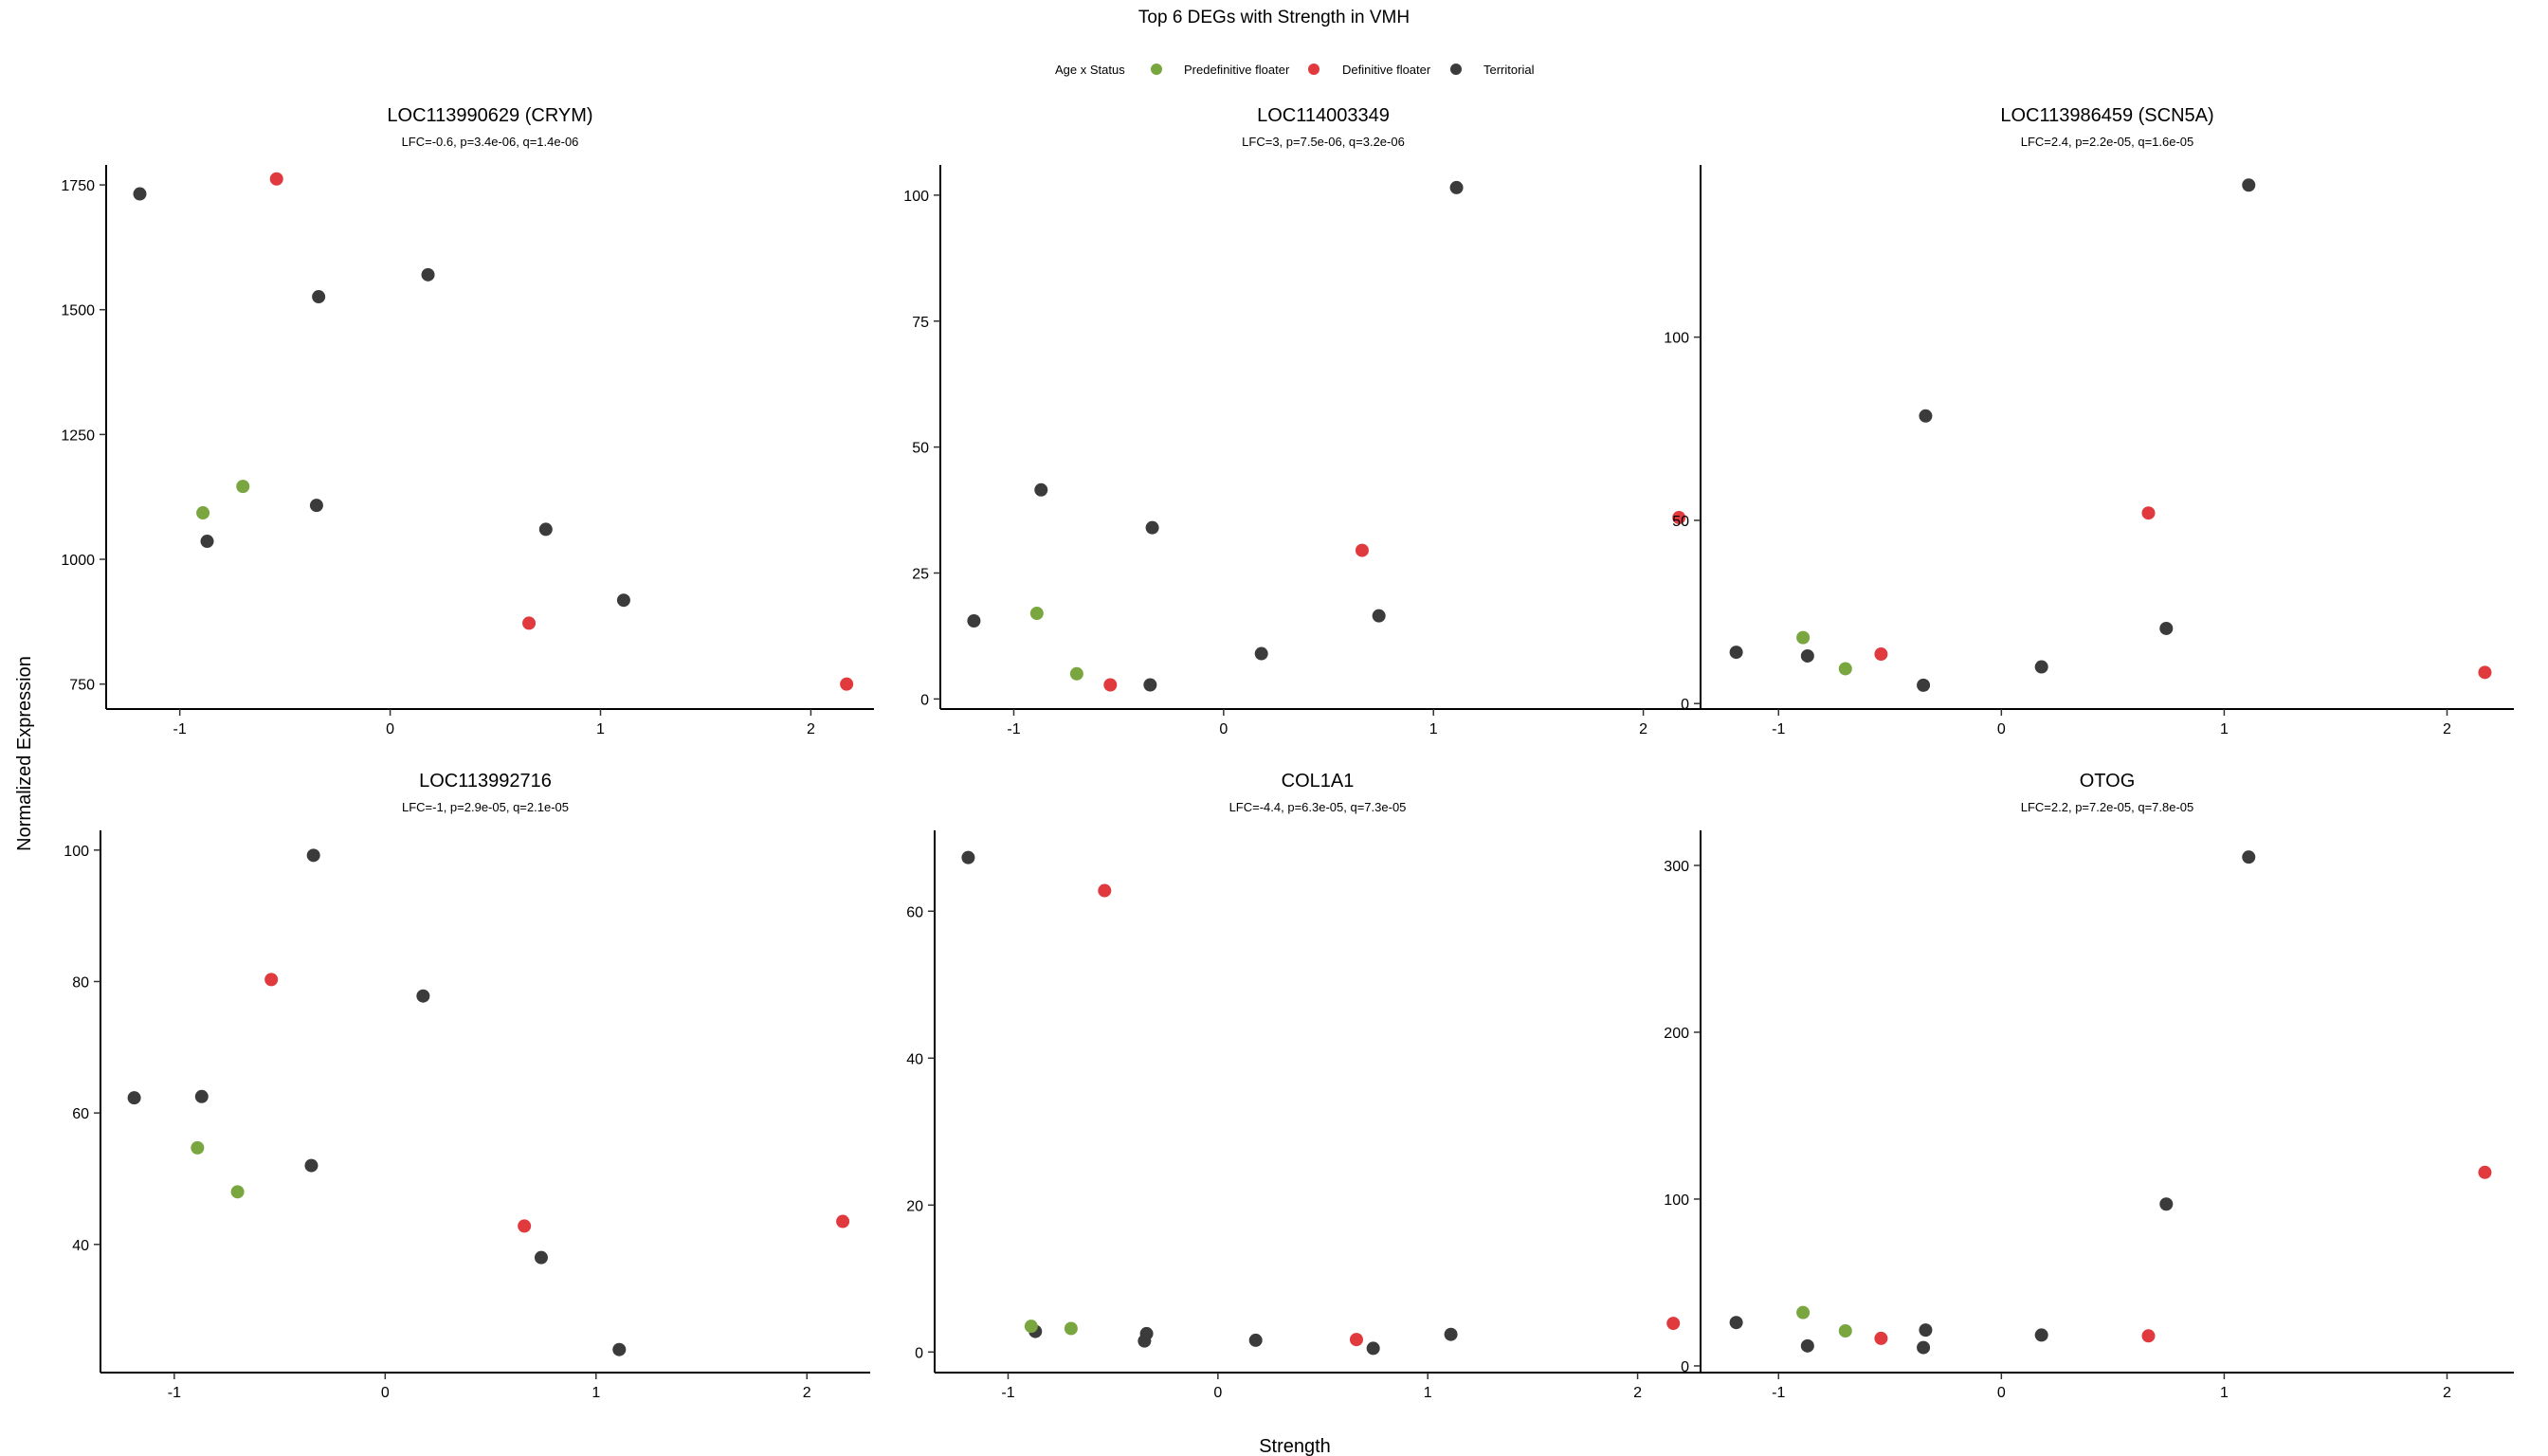 Image resolution: width=2548 pixels, height=1456 pixels. Describe the element at coordinates (1156, 69) in the screenshot. I see `legend-key-predefinitive` at that location.